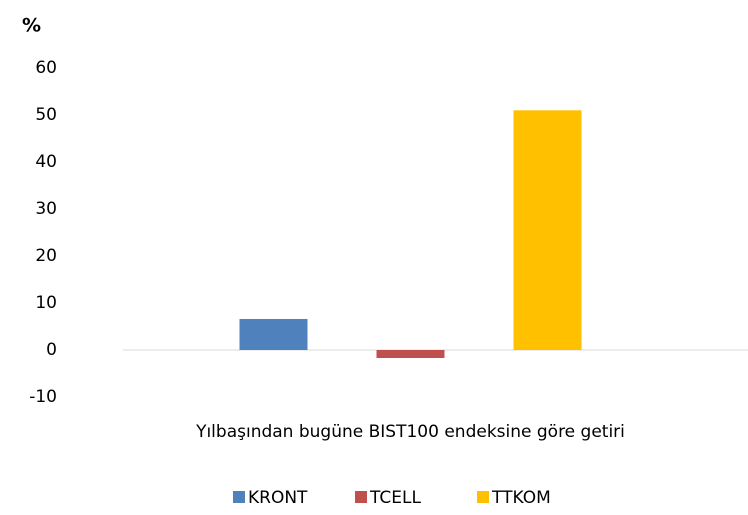  What do you see at coordinates (395, 498) in the screenshot?
I see `legend-label: TCELL` at bounding box center [395, 498].